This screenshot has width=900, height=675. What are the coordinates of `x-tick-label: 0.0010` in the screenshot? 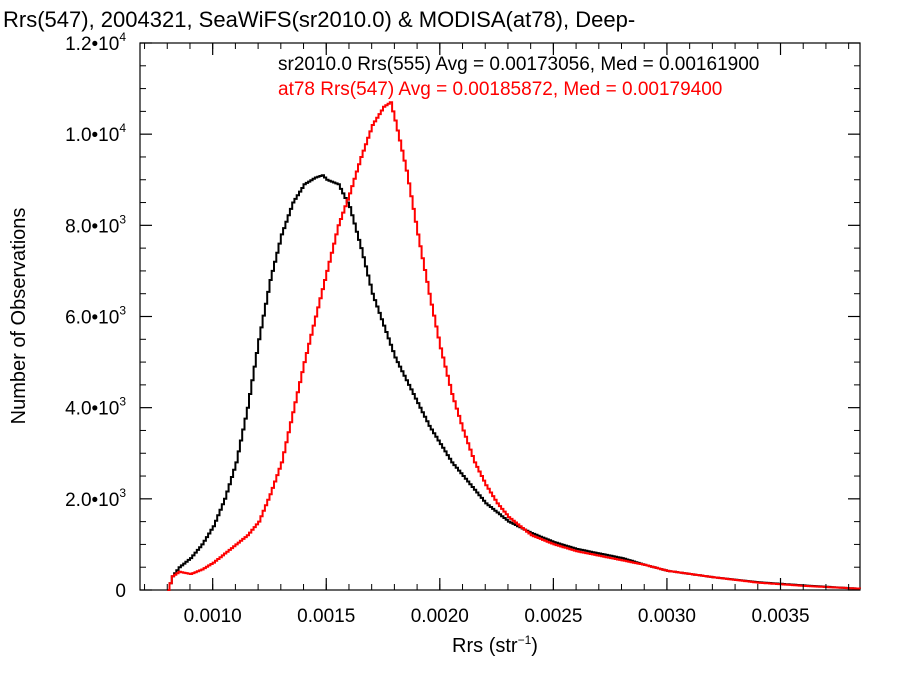 It's located at (213, 616).